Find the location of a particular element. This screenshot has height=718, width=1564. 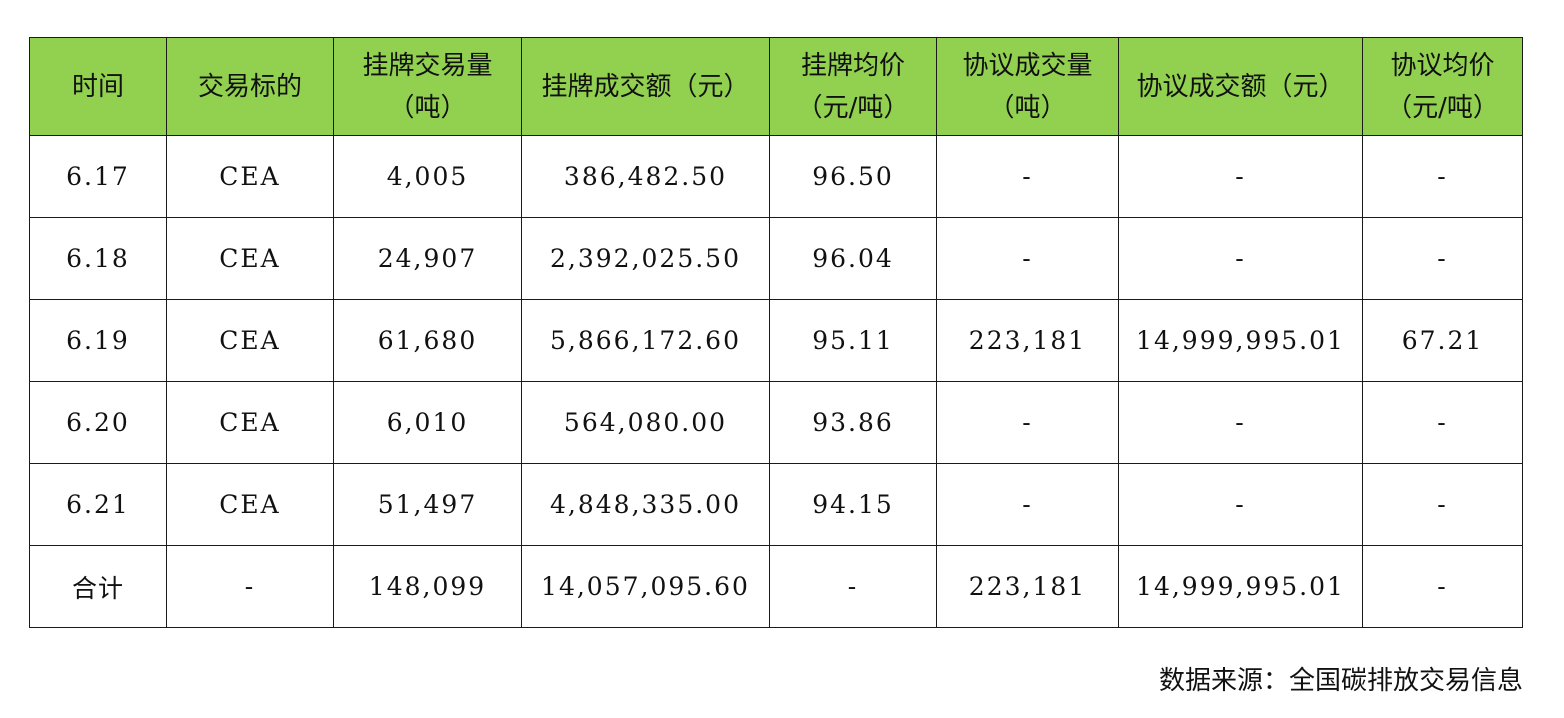

cell-agreement-avg-price: 67.21 is located at coordinates (1442, 340).